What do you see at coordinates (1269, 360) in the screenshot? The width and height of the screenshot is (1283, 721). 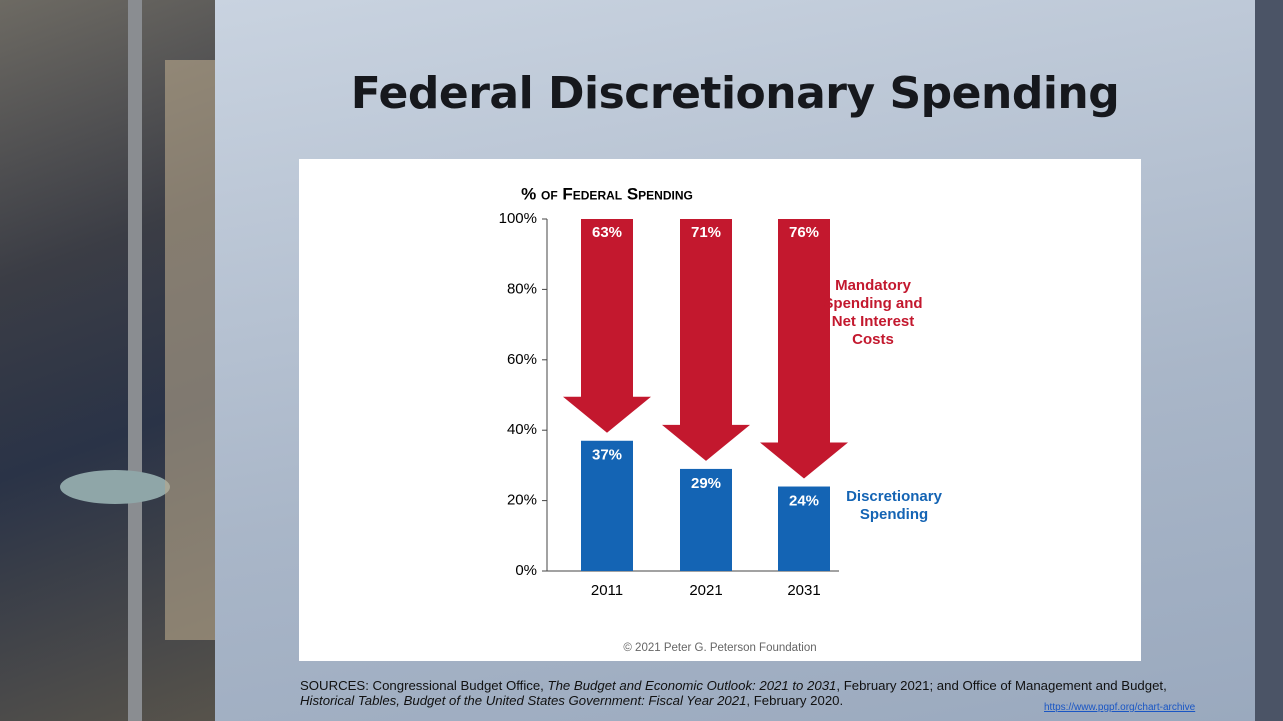 I see `side-strip` at bounding box center [1269, 360].